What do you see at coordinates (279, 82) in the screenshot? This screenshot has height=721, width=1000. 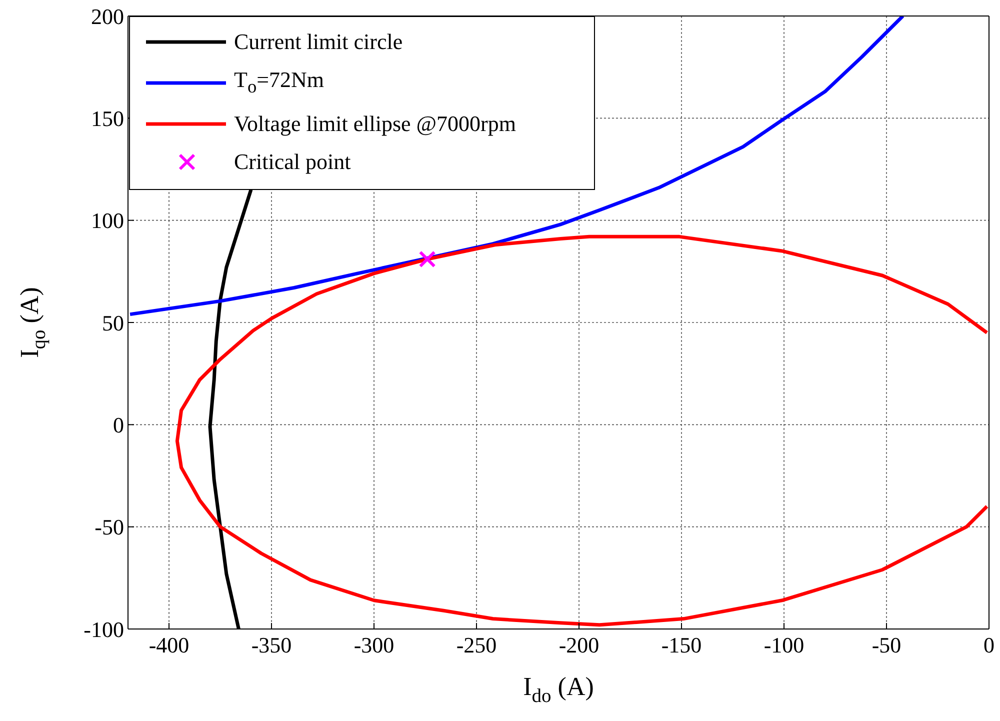 I see `legend-label: T$_{o}$=72Nm` at bounding box center [279, 82].